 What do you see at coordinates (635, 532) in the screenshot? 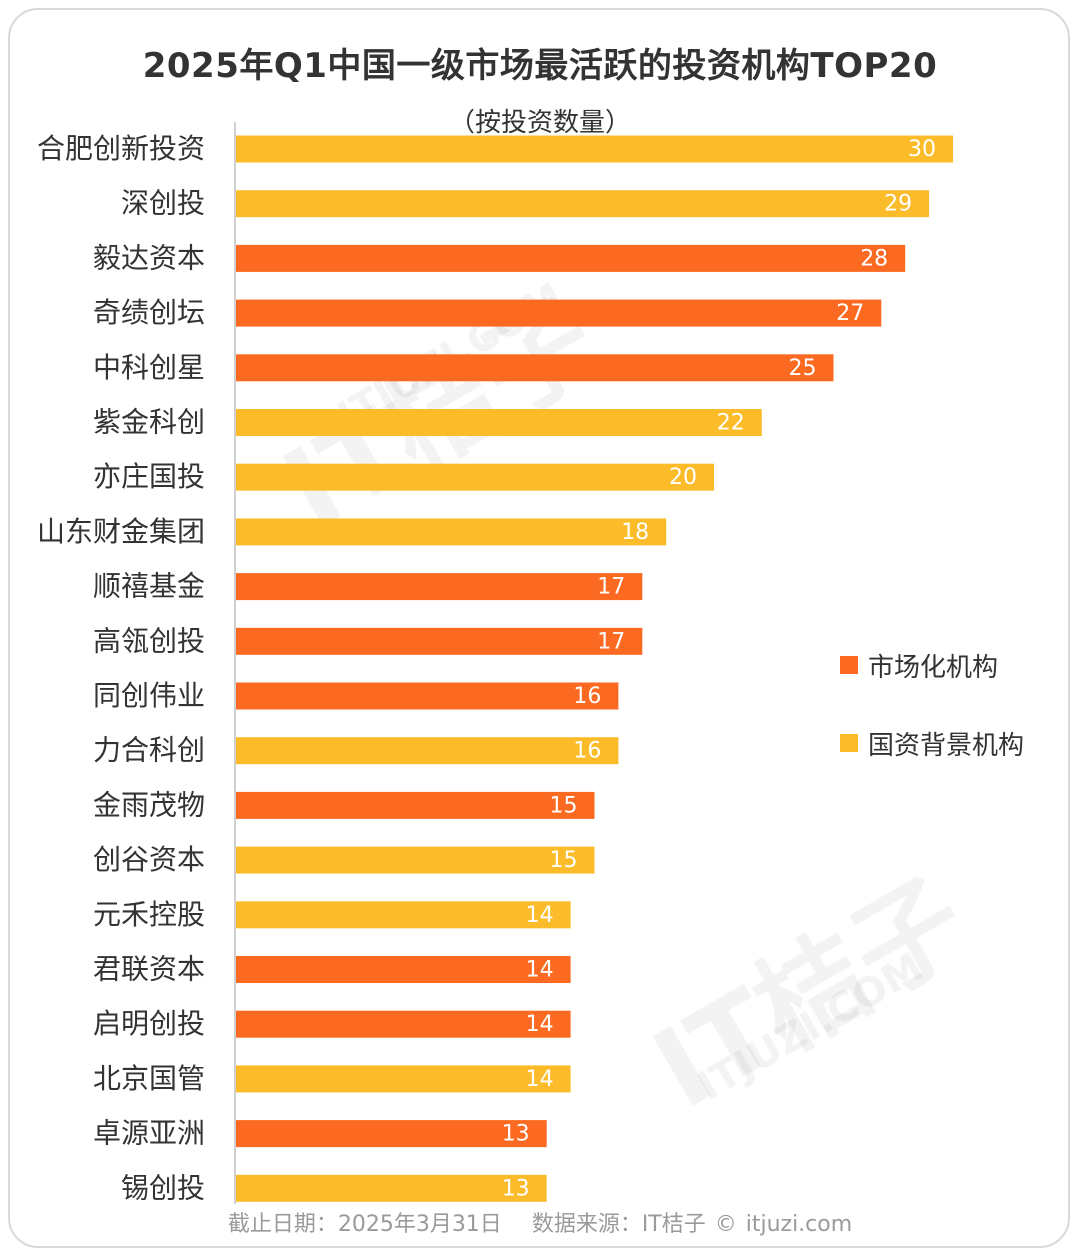
I see `bar-value-label: 18` at bounding box center [635, 532].